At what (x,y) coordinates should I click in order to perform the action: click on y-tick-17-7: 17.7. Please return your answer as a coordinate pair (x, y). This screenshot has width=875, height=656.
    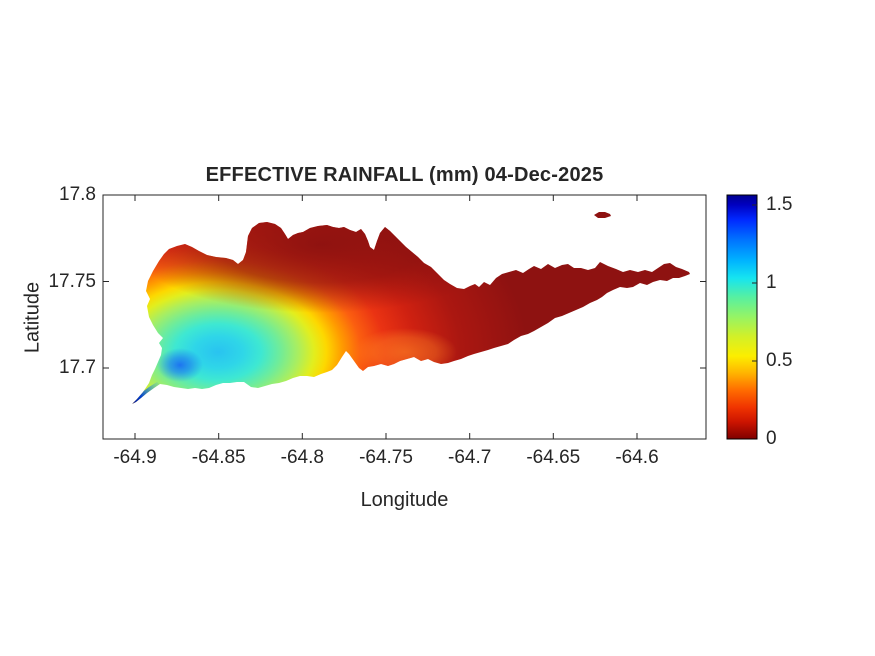
    Looking at the image, I should click on (77, 367).